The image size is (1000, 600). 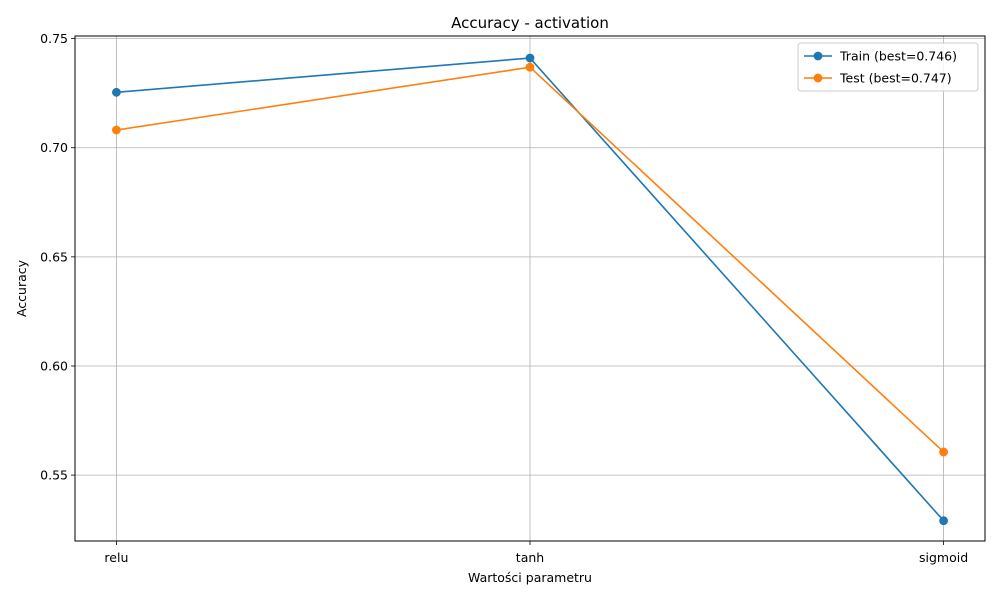 I want to click on legend: Train (best=0.746) Test (best=0.747), so click(x=888, y=67).